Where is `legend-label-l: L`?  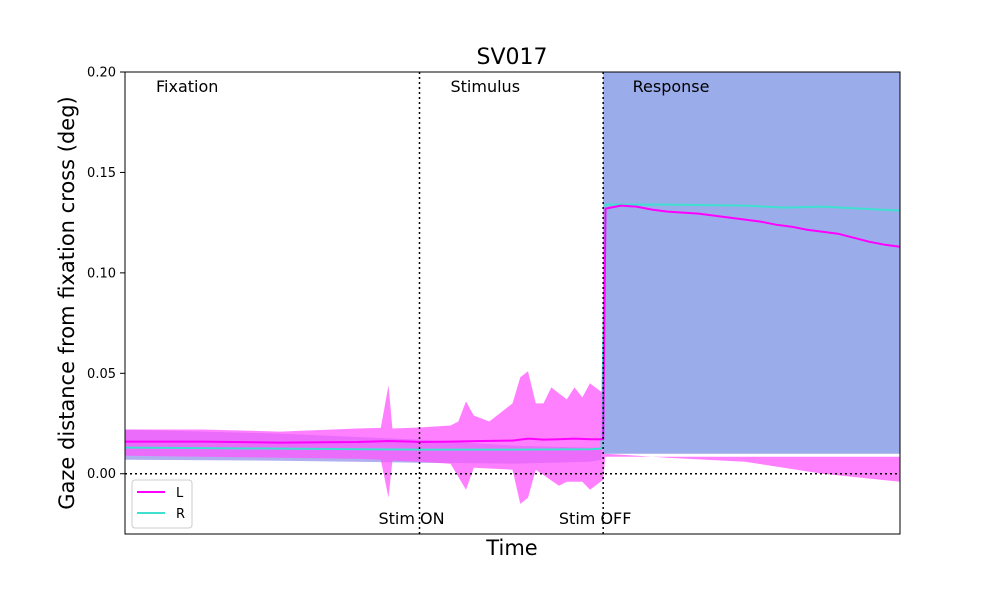
legend-label-l: L is located at coordinates (180, 493).